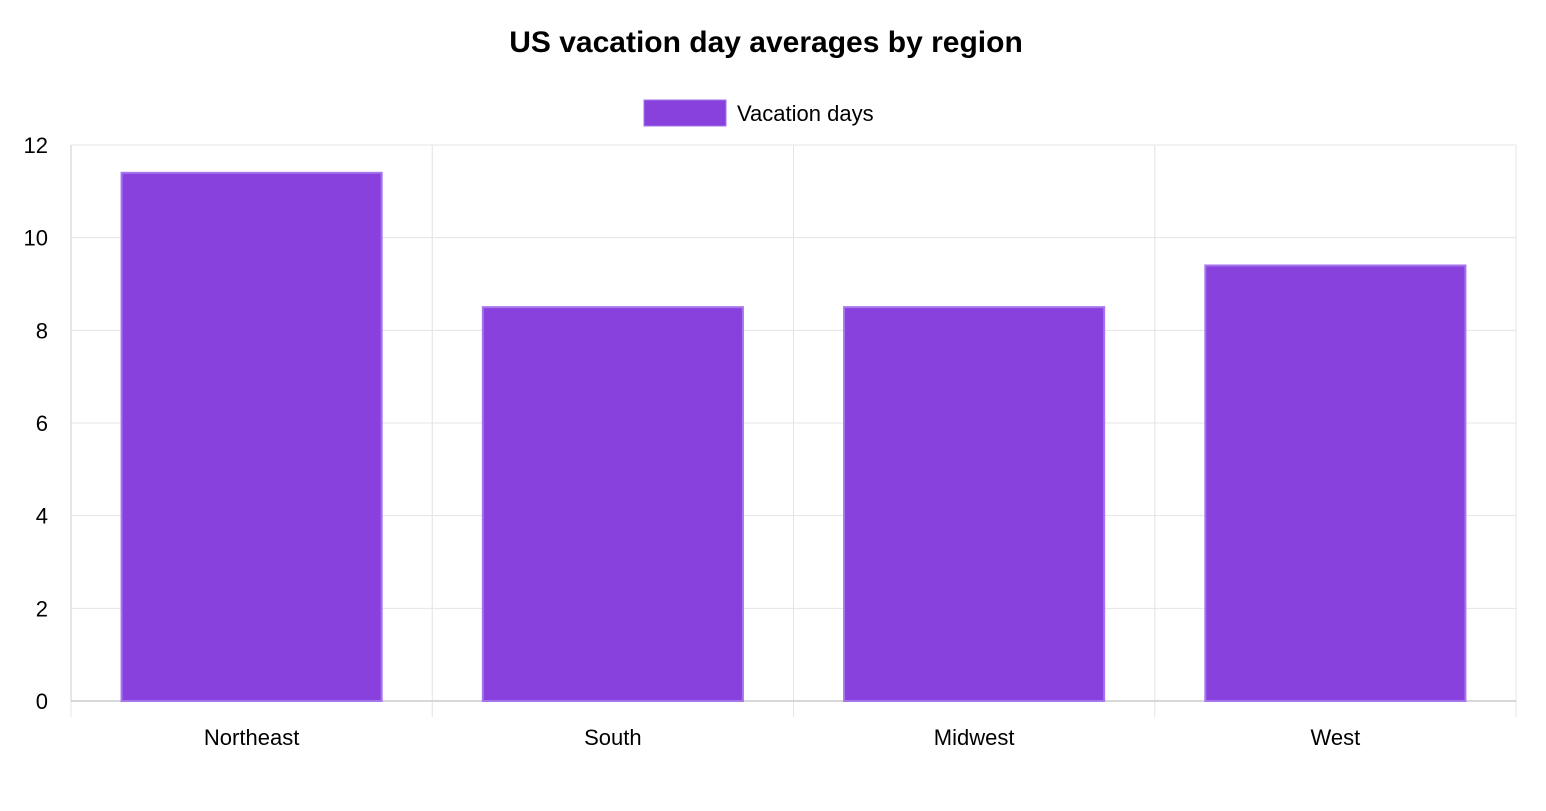 This screenshot has height=811, width=1546. Describe the element at coordinates (42, 701) in the screenshot. I see `y-tick-label: 0` at that location.